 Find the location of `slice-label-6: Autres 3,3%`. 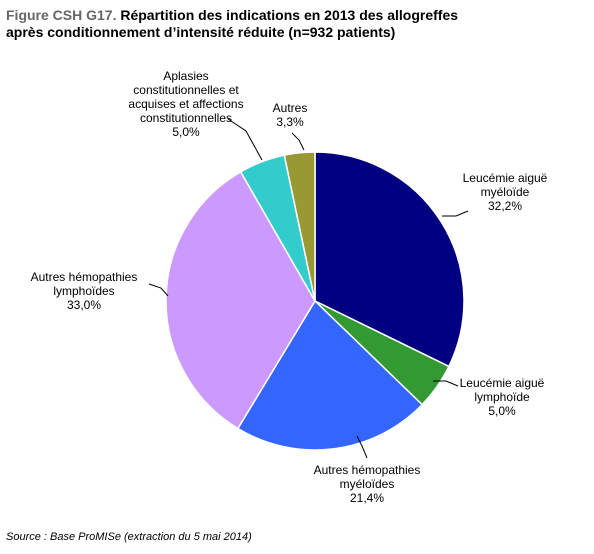

slice-label-6: Autres 3,3% is located at coordinates (290, 115).